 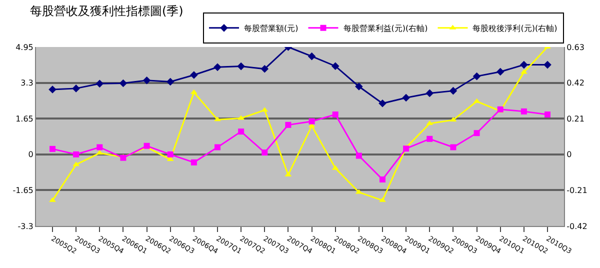 What do you see at coordinates (385, 29) in the screenshot?
I see `legend-label: 每股營業利益(元)(右軸)` at bounding box center [385, 29].